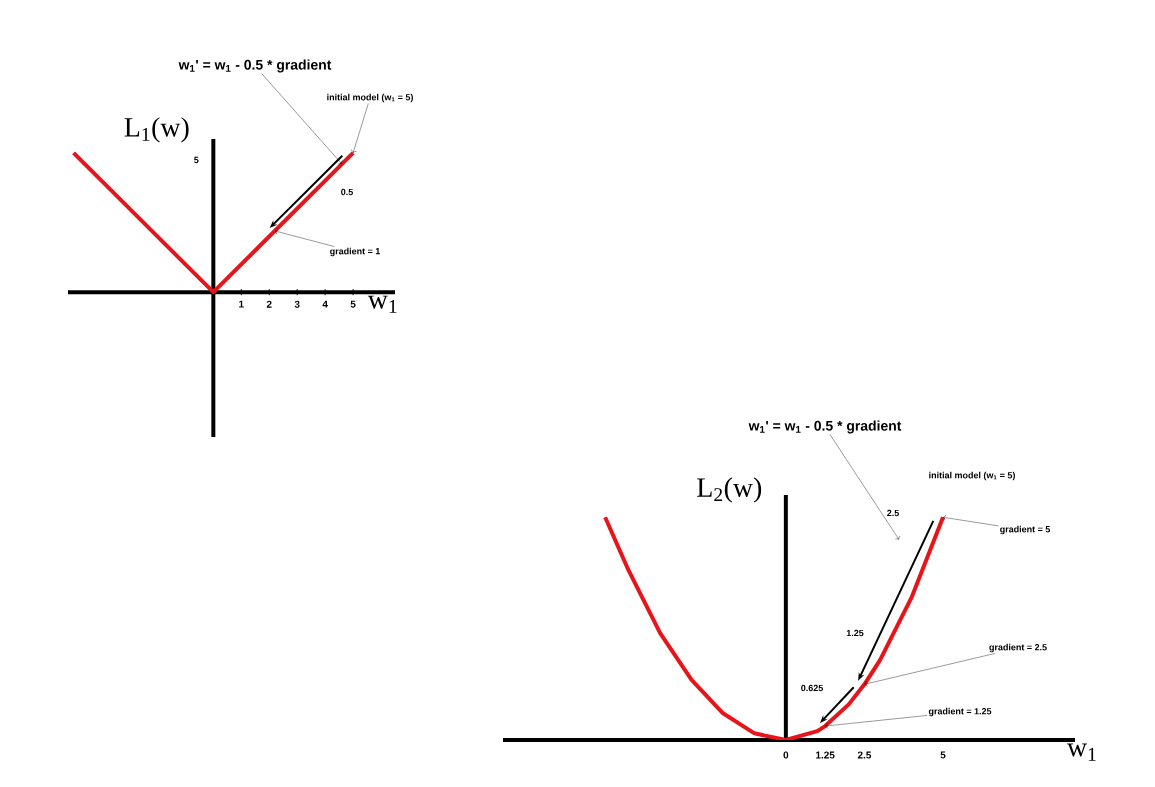 This screenshot has height=787, width=1155. What do you see at coordinates (156, 130) in the screenshot?
I see `y-axis-title: L$_{1}$(w)` at bounding box center [156, 130].